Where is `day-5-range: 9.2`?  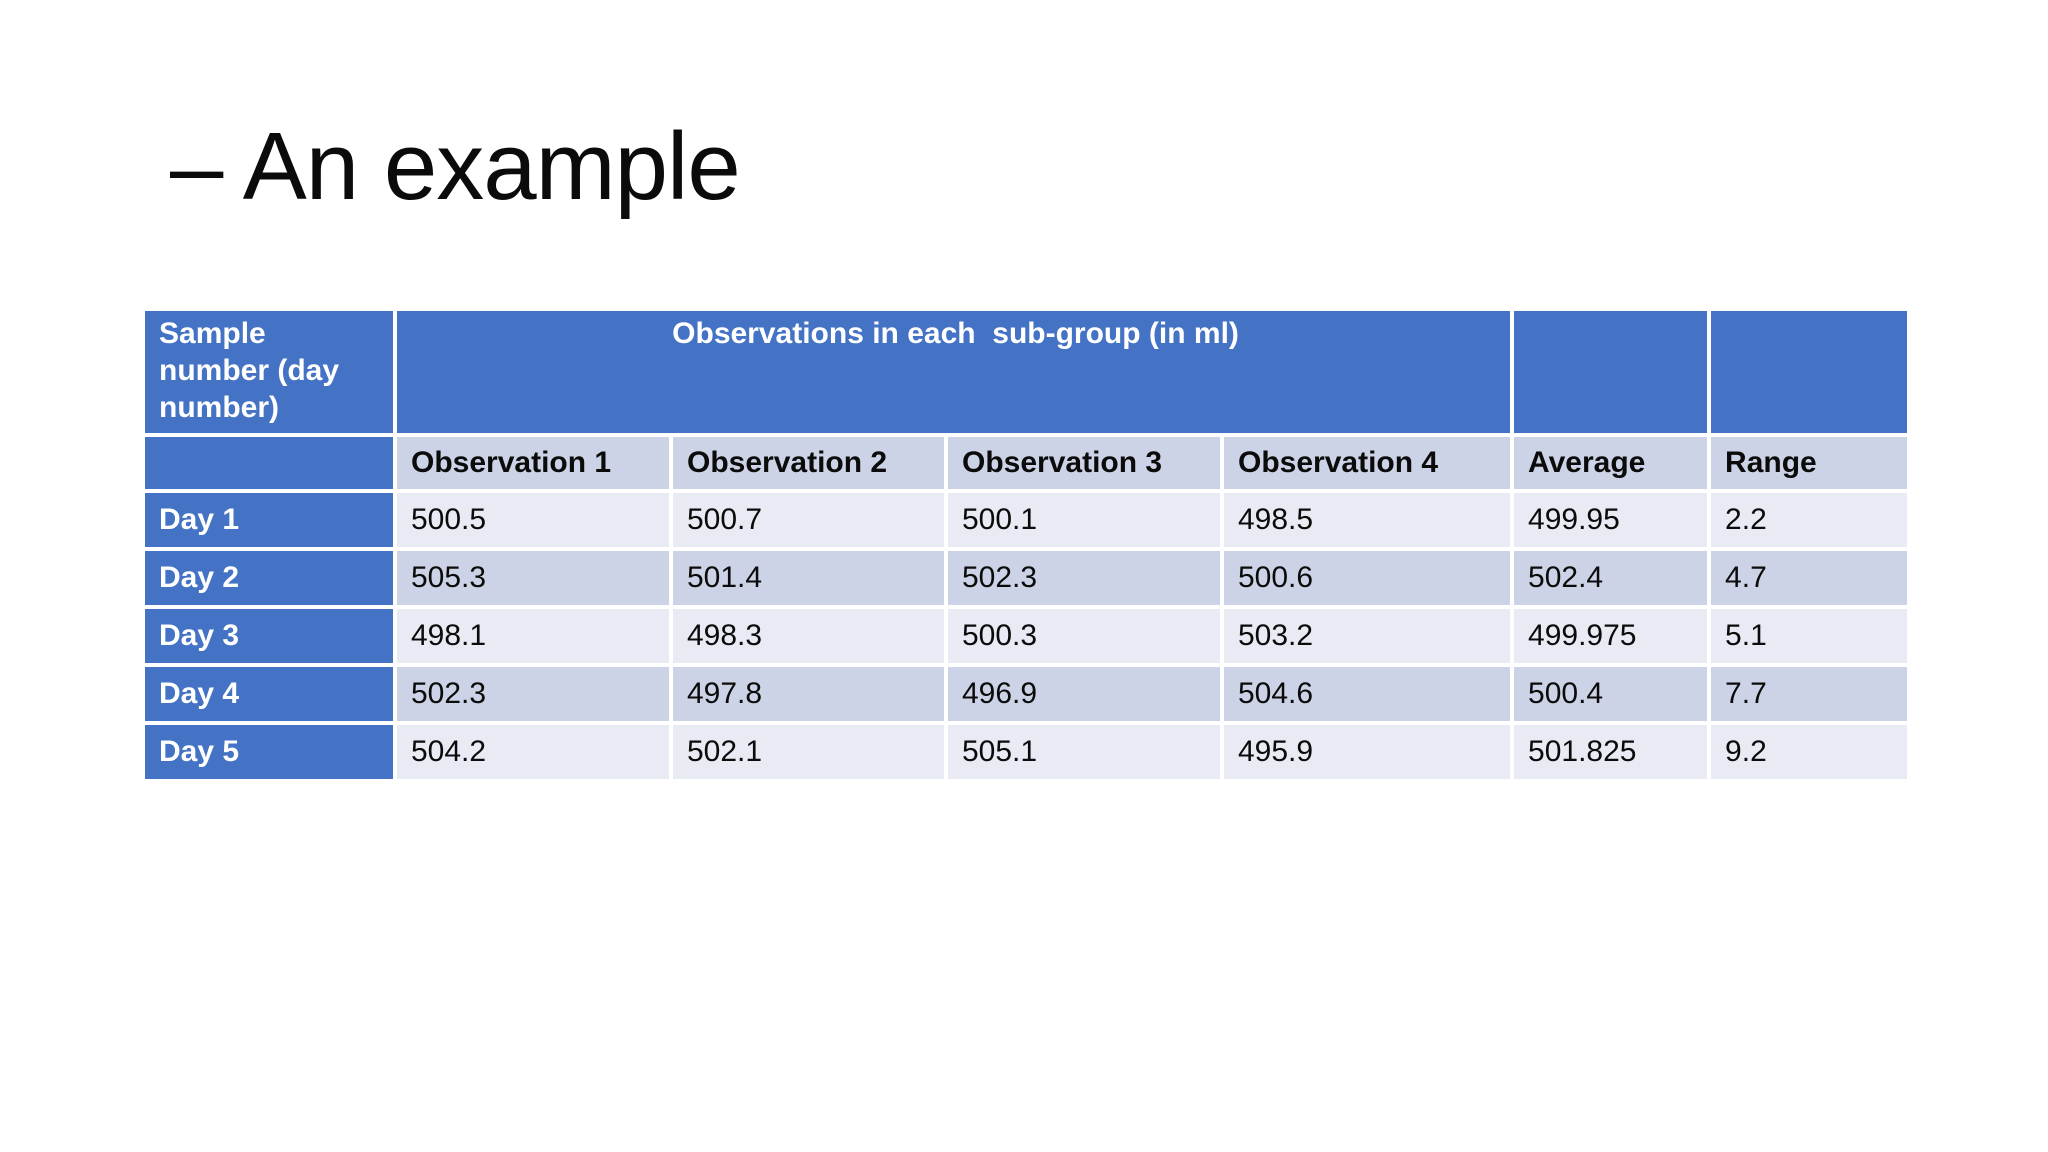 day-5-range: 9.2 is located at coordinates (1809, 752).